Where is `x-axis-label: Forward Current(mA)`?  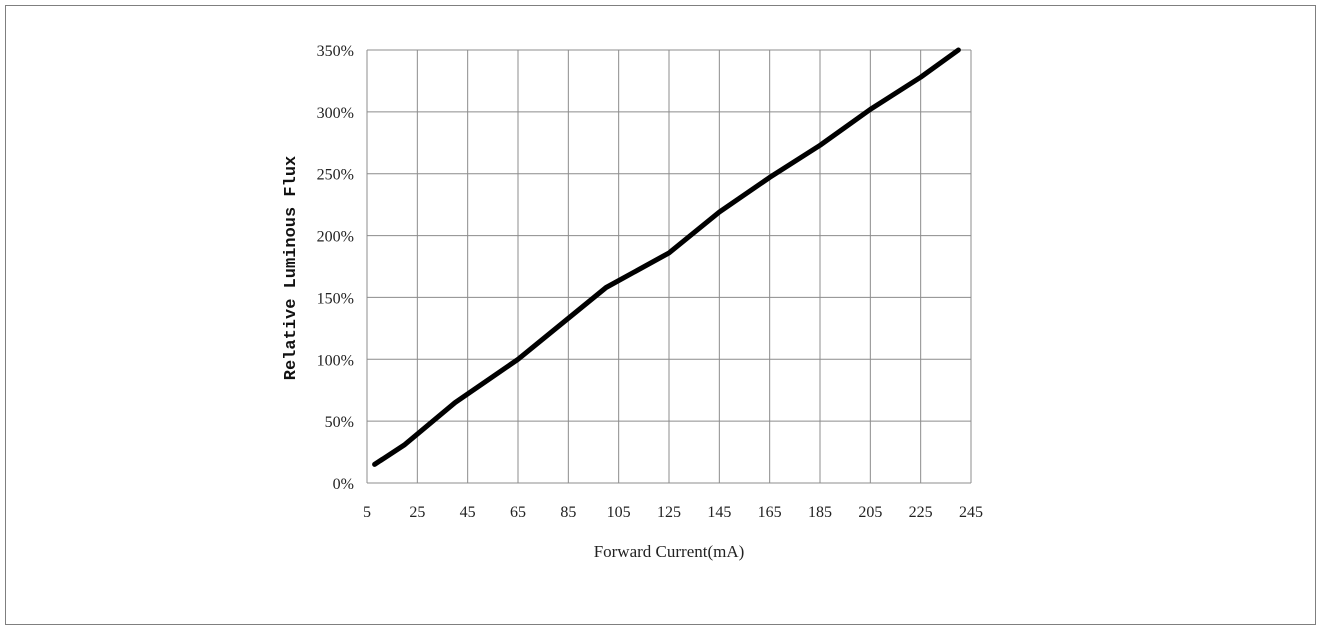
x-axis-label: Forward Current(mA) is located at coordinates (669, 551).